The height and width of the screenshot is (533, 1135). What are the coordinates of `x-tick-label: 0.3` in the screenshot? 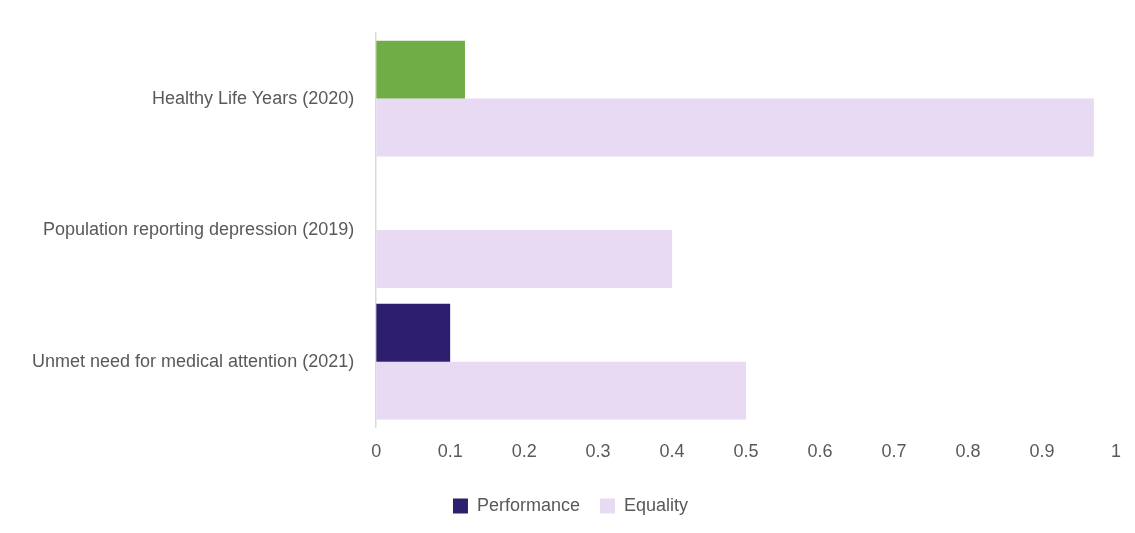 It's located at (598, 451).